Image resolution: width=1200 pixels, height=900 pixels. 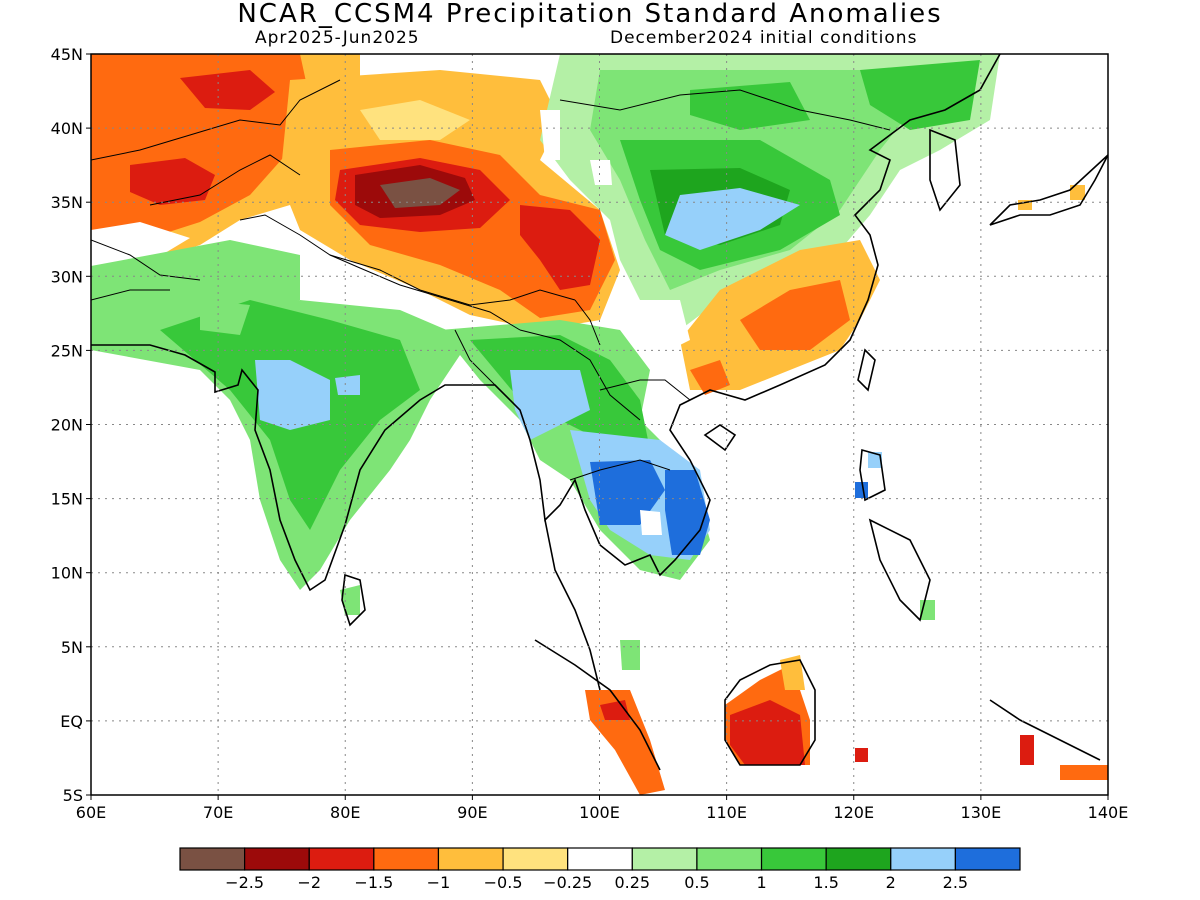 I want to click on lon-label: 100E, so click(x=599, y=812).